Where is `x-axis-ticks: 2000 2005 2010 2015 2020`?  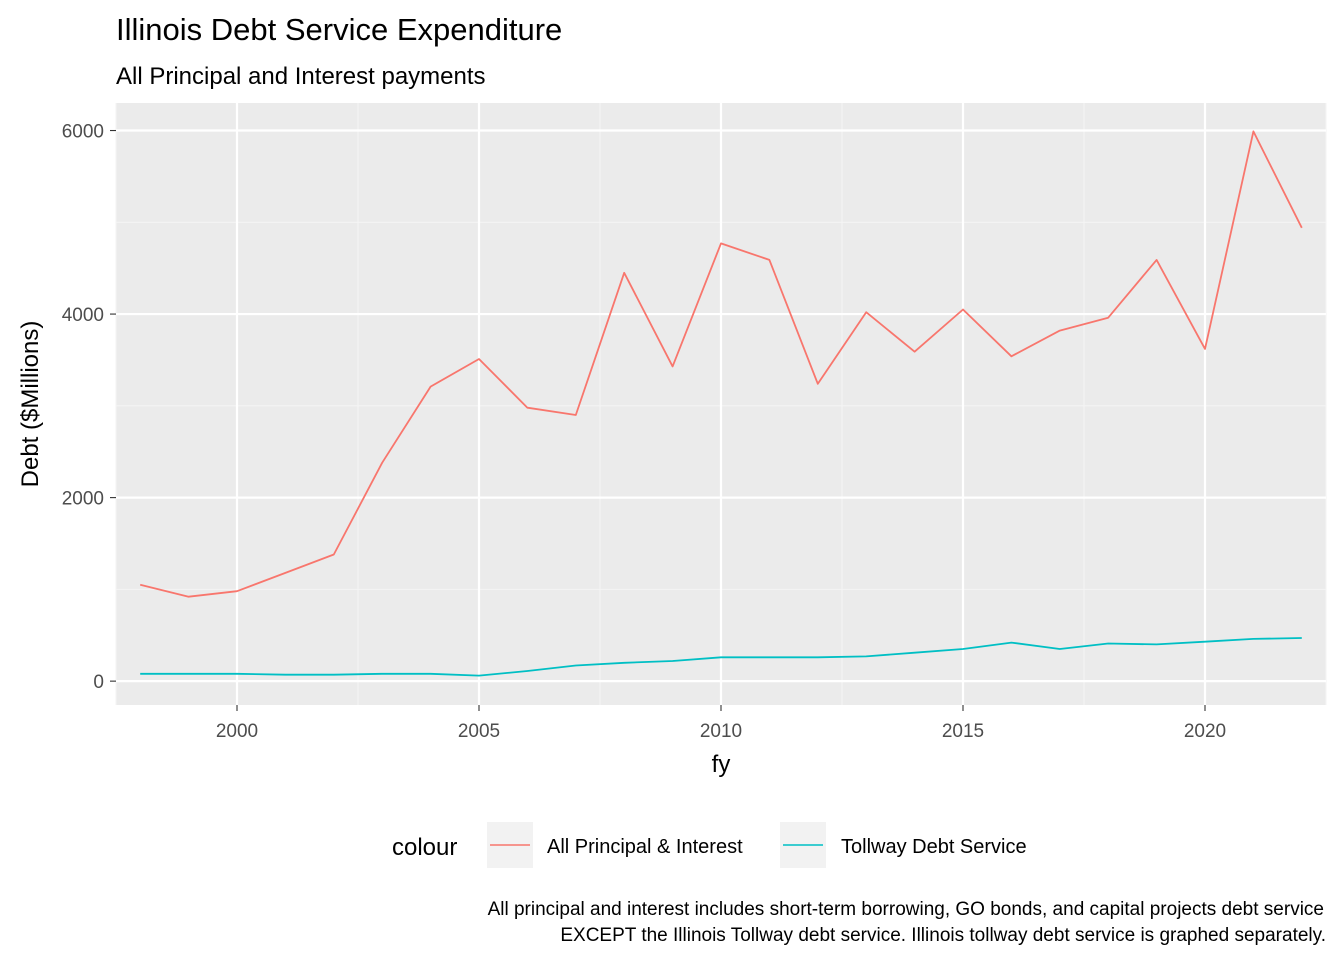
x-axis-ticks: 2000 2005 2010 2015 2020 is located at coordinates (721, 723).